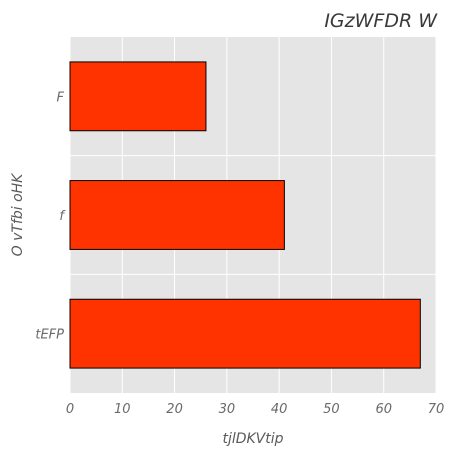 The image size is (456, 456). What do you see at coordinates (61, 97) in the screenshot?
I see `y-tick-label: F` at bounding box center [61, 97].